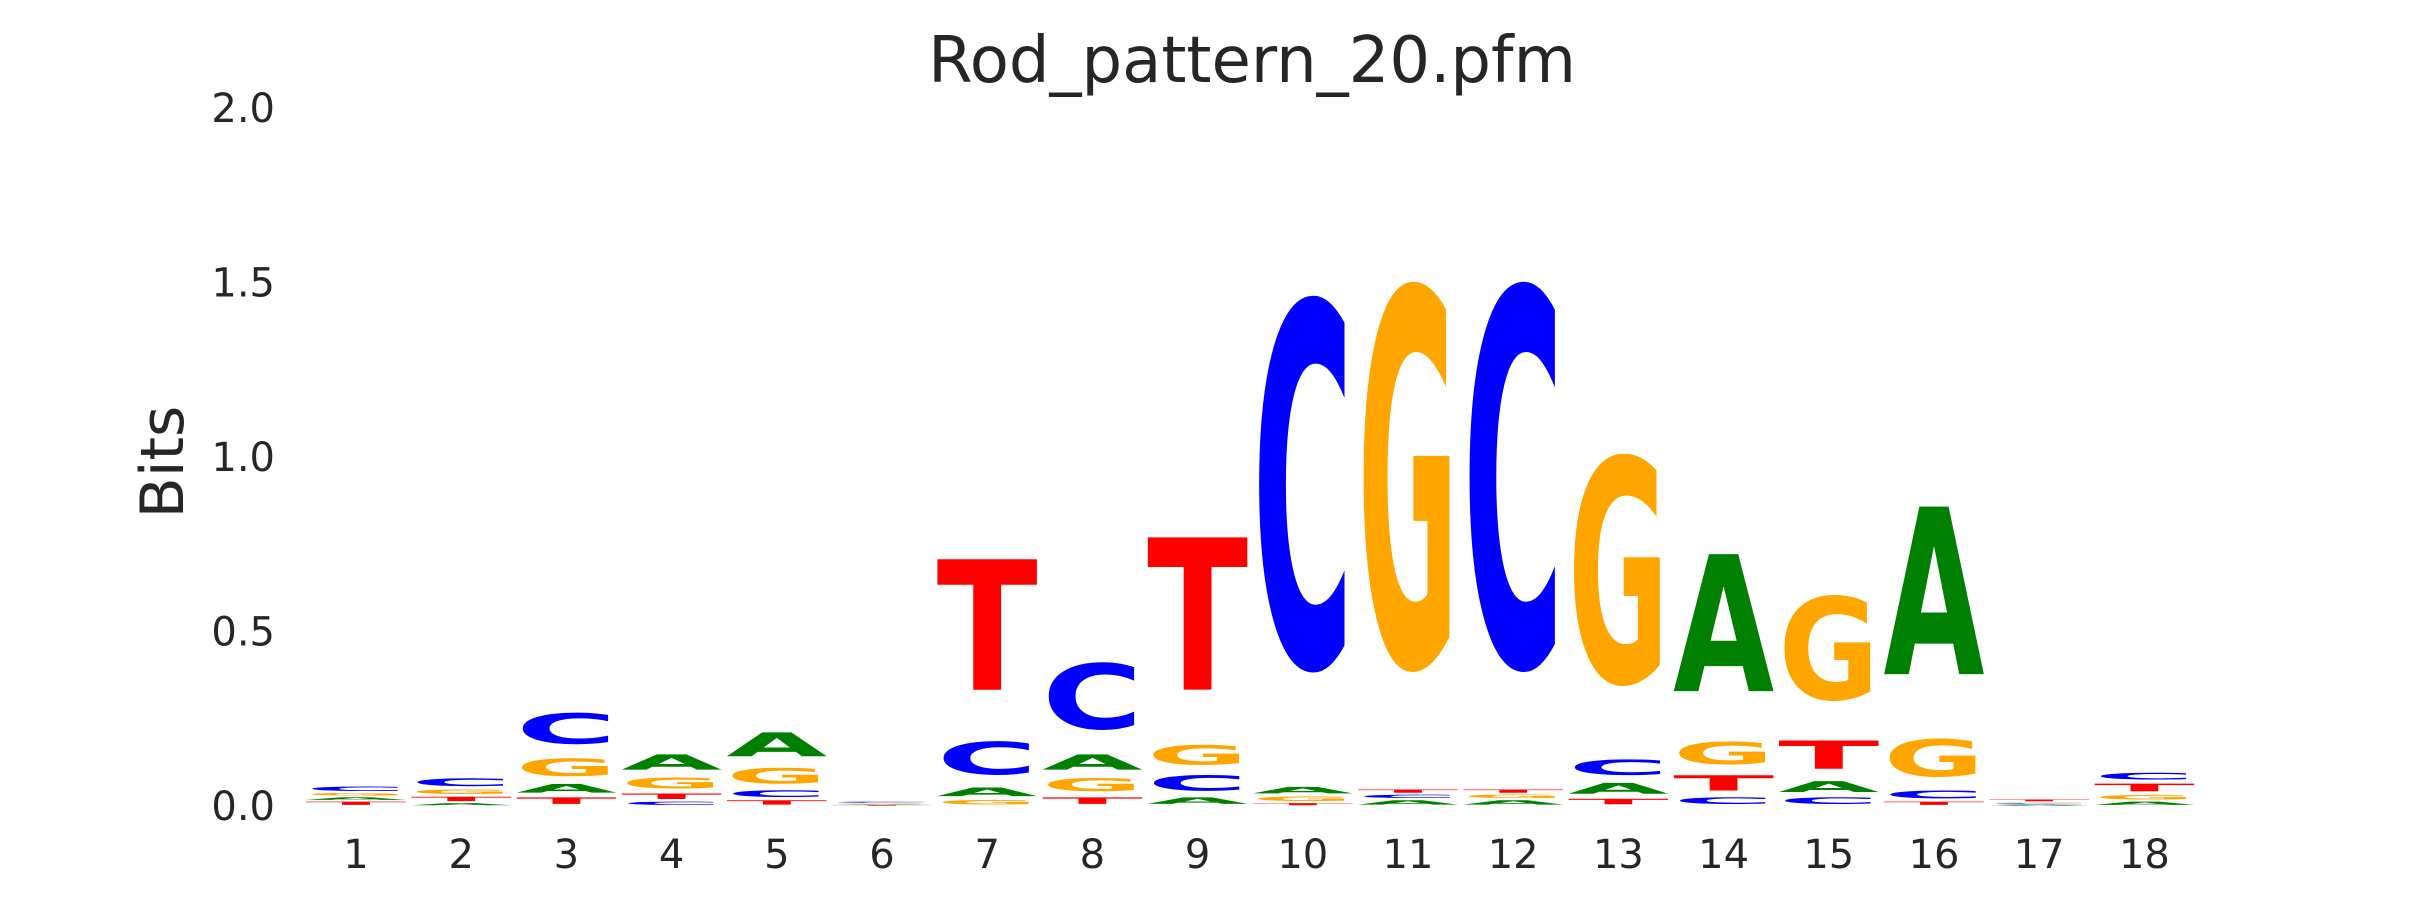  What do you see at coordinates (243, 633) in the screenshot?
I see `y-tick-label: 0.5` at bounding box center [243, 633].